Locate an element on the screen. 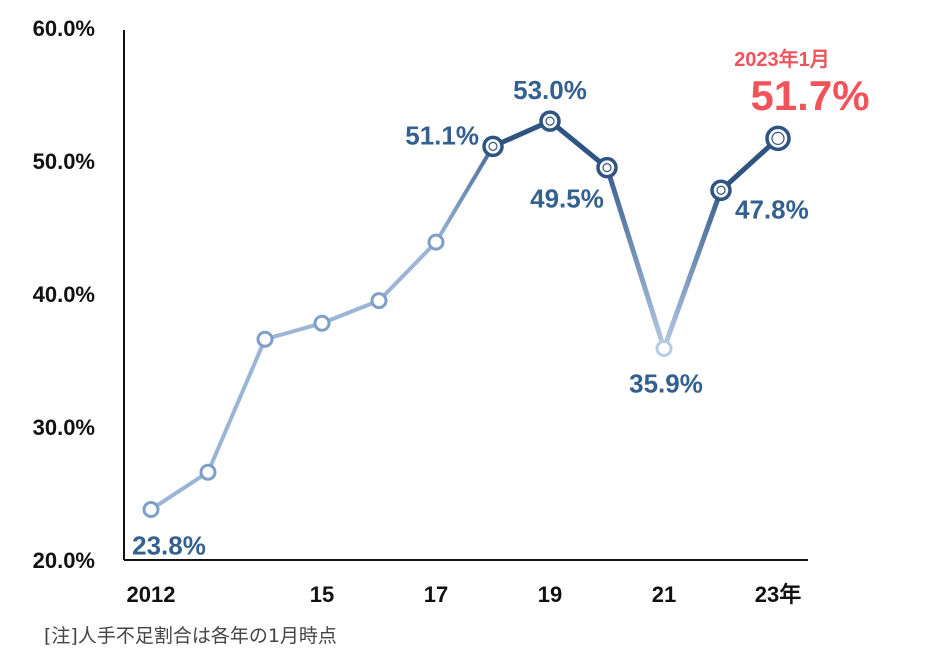 This screenshot has width=925, height=668. data-label: 53.0% is located at coordinates (550, 90).